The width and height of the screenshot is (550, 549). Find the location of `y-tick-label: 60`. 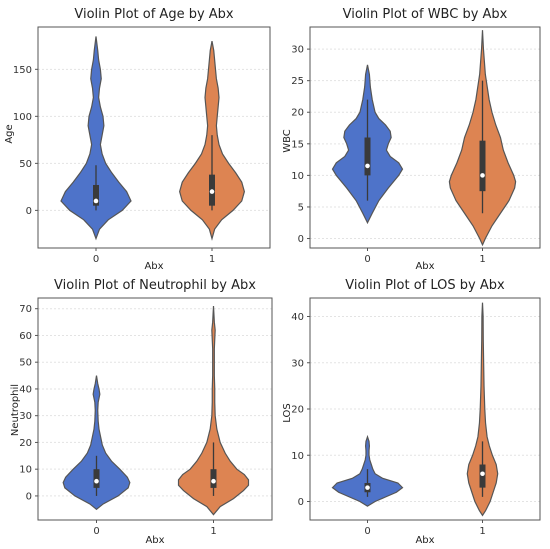

y-tick-label: 60 is located at coordinates (25, 336).